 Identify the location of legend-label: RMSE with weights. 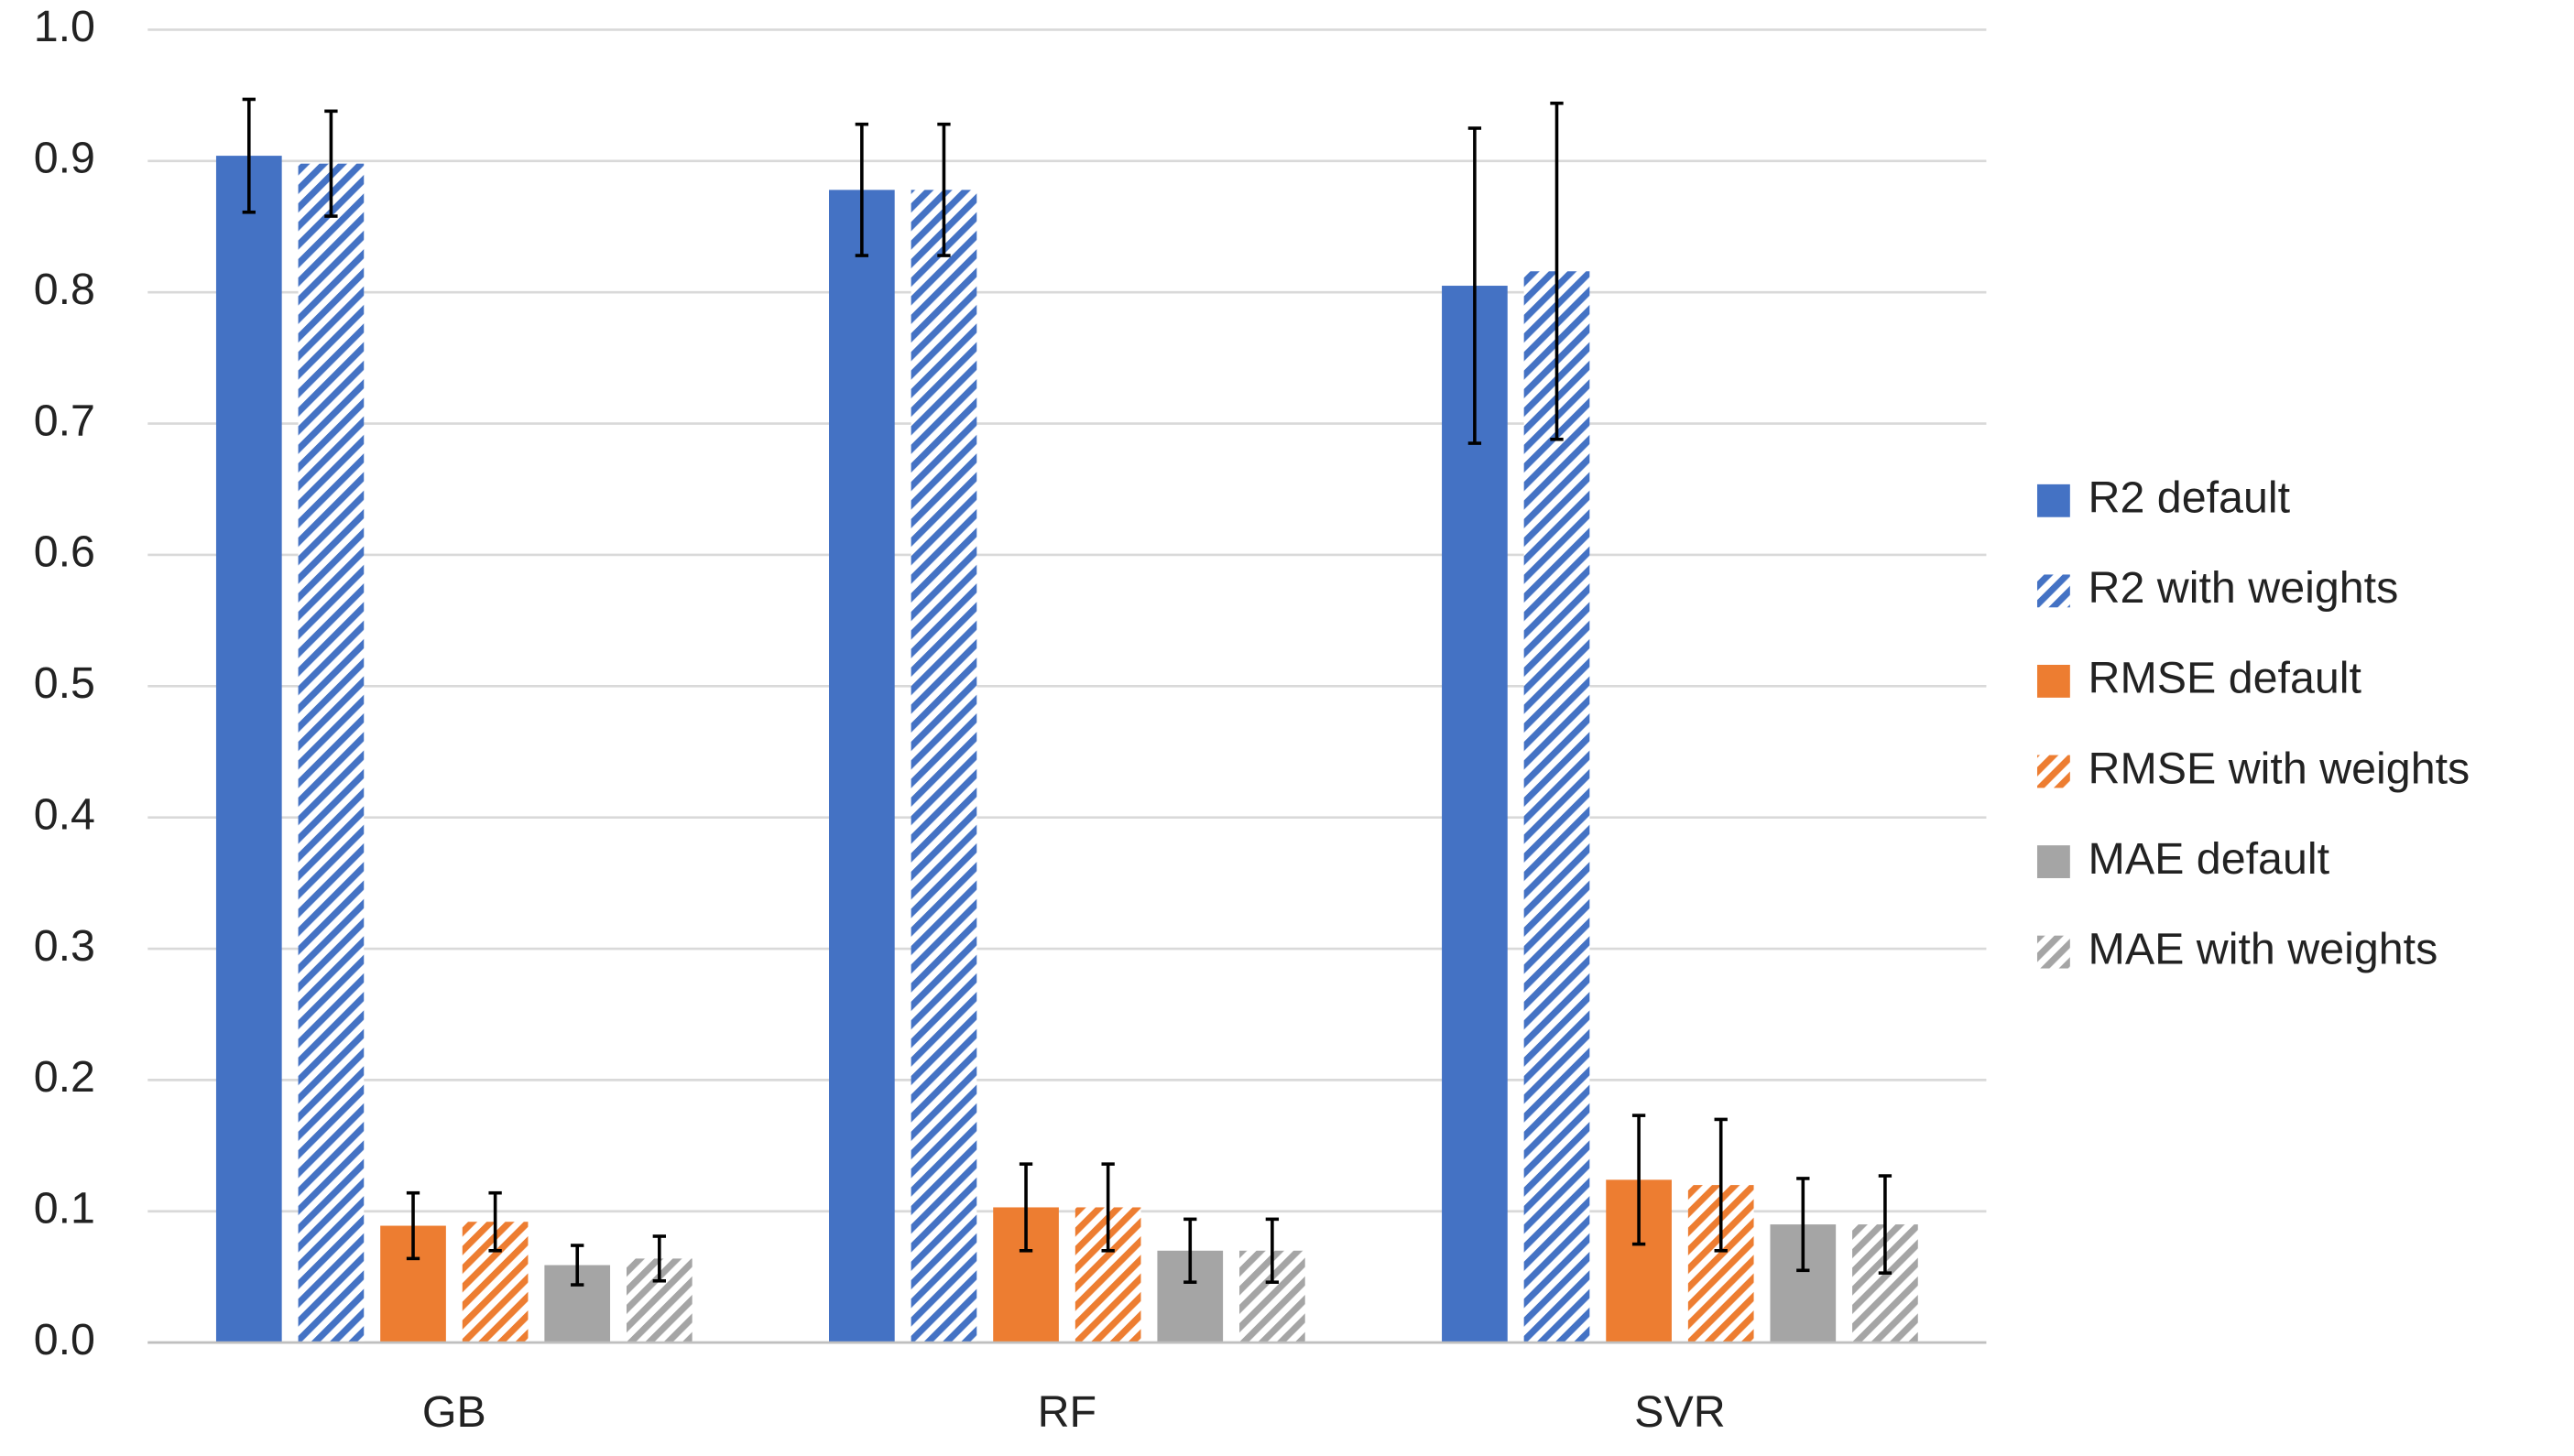
(2280, 768).